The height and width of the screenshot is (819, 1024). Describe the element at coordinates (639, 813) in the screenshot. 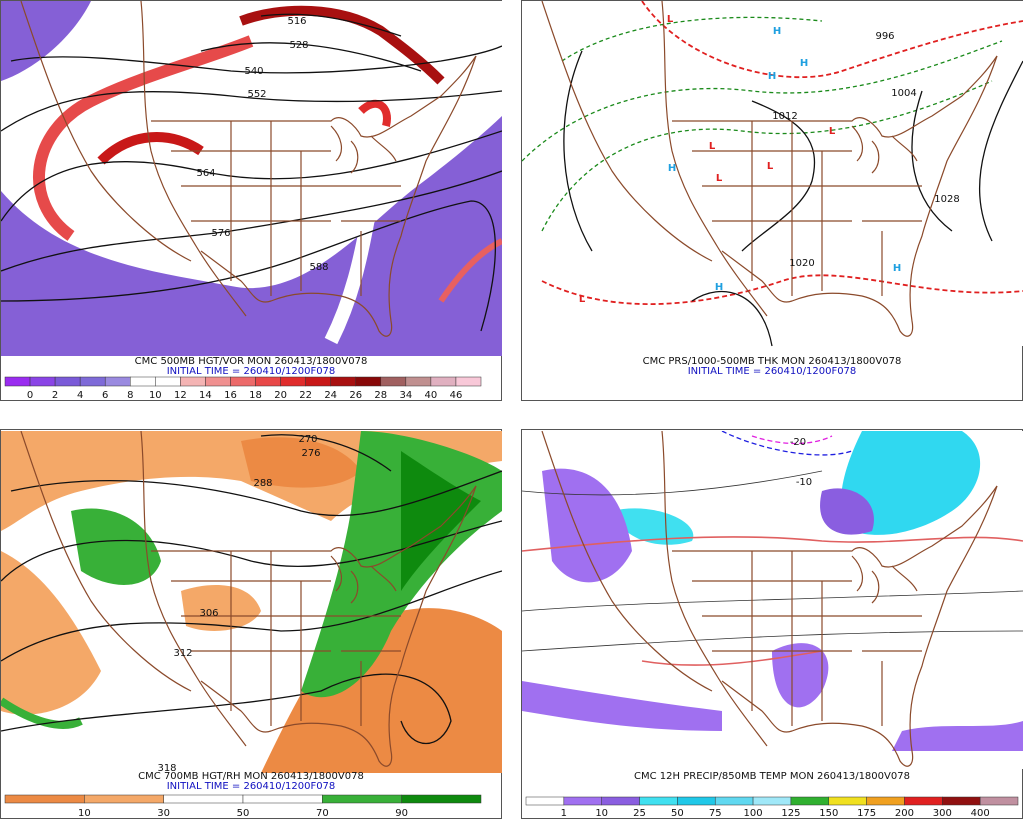

I see `colorbar-label: 25` at that location.